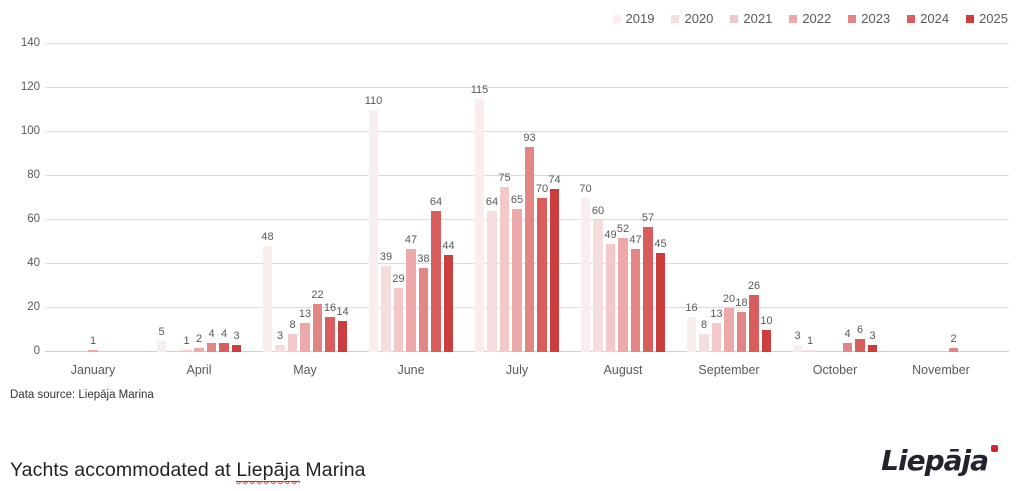  I want to click on bar-group-august: 70 60 49 52 47 57 45, so click(623, 198).